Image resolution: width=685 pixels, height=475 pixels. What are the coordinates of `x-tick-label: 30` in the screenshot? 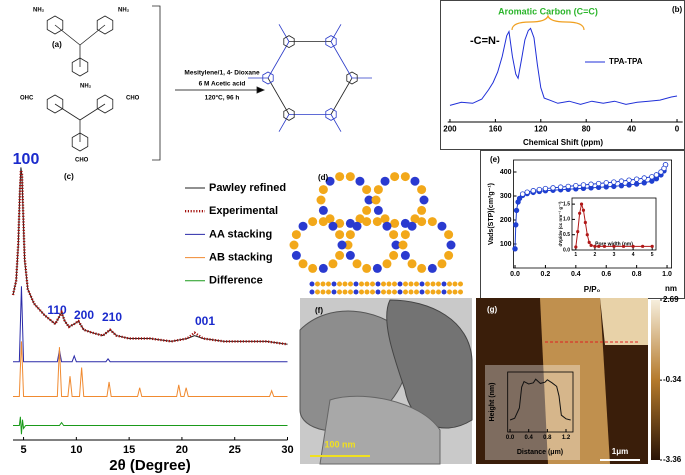 It's located at (287, 450).